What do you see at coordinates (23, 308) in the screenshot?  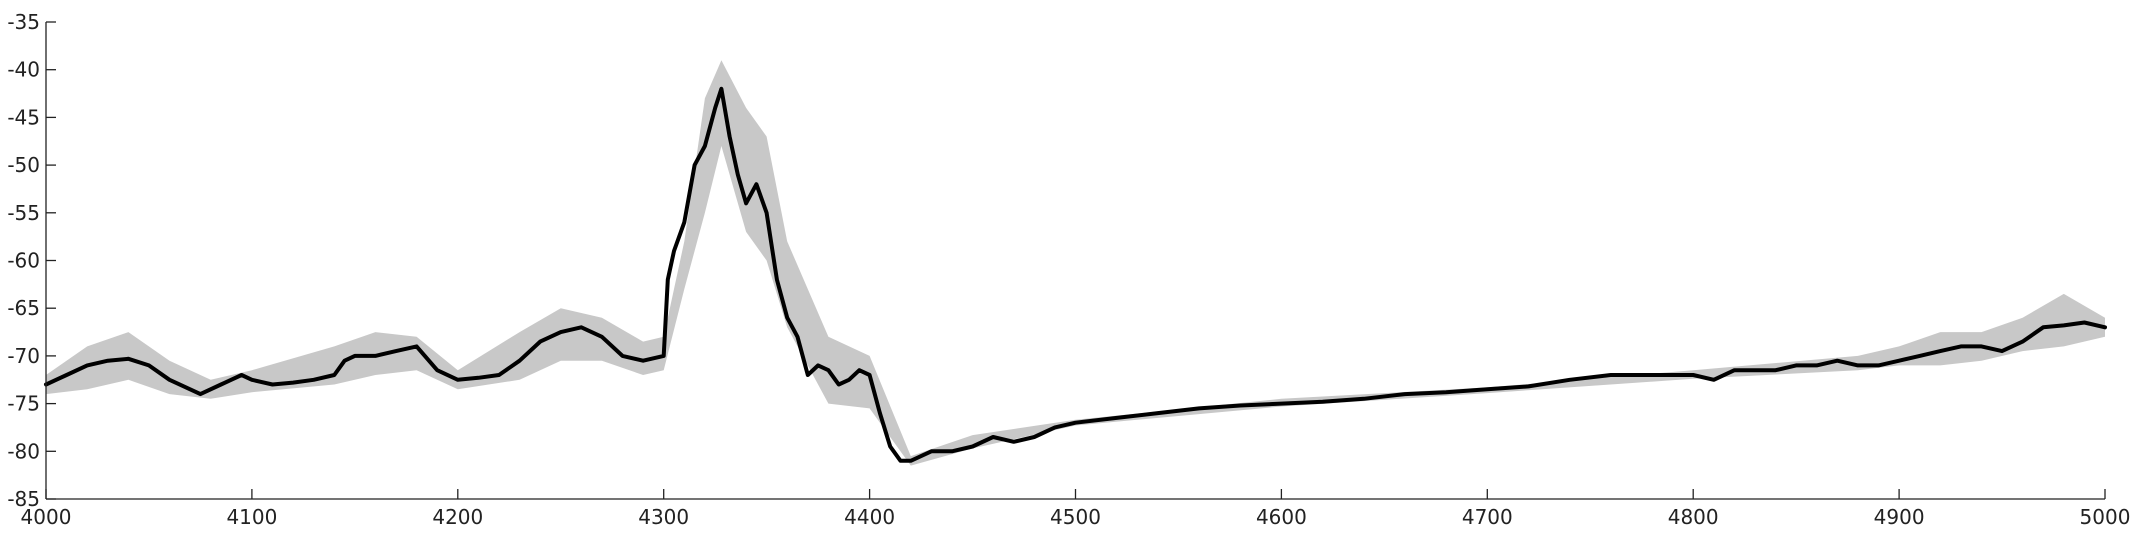 I see `y-tick-label: -65` at bounding box center [23, 308].